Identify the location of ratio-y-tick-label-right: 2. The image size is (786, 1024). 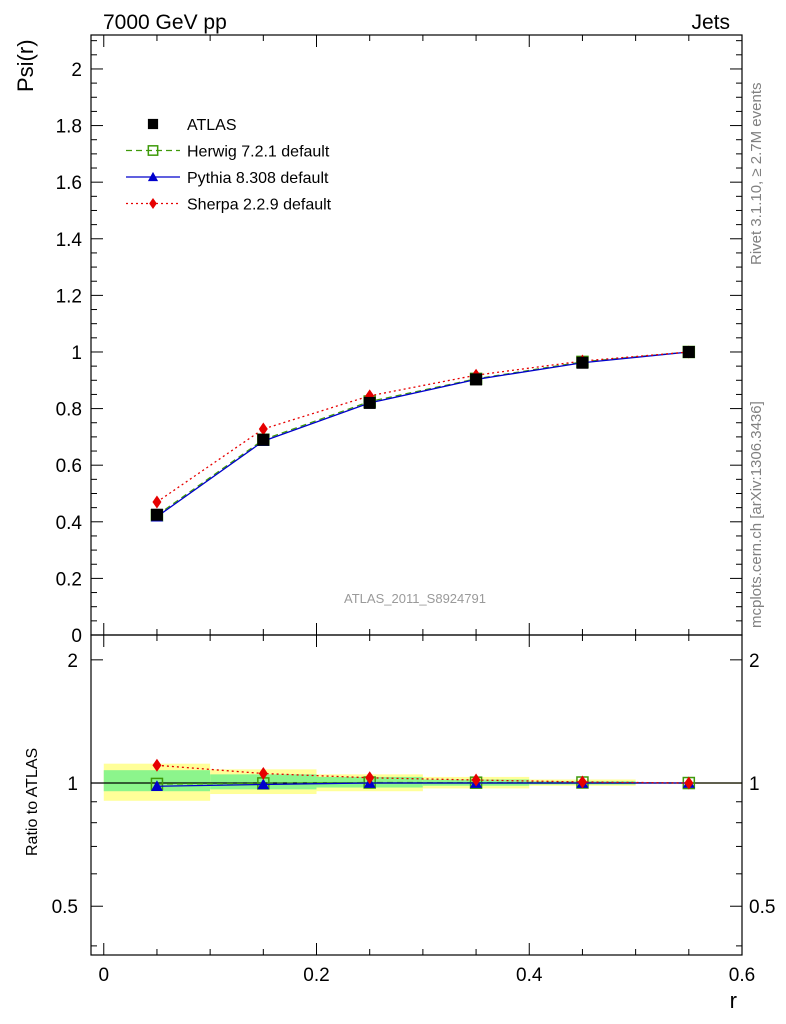
(754, 661).